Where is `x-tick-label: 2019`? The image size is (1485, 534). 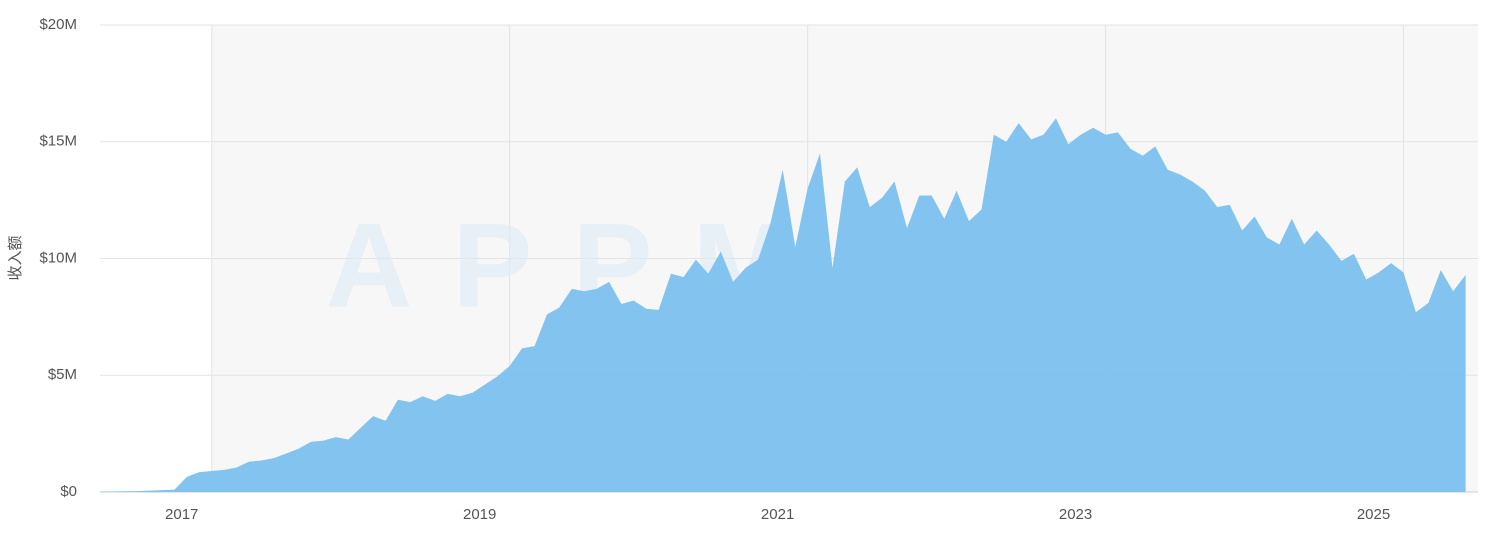 x-tick-label: 2019 is located at coordinates (479, 514).